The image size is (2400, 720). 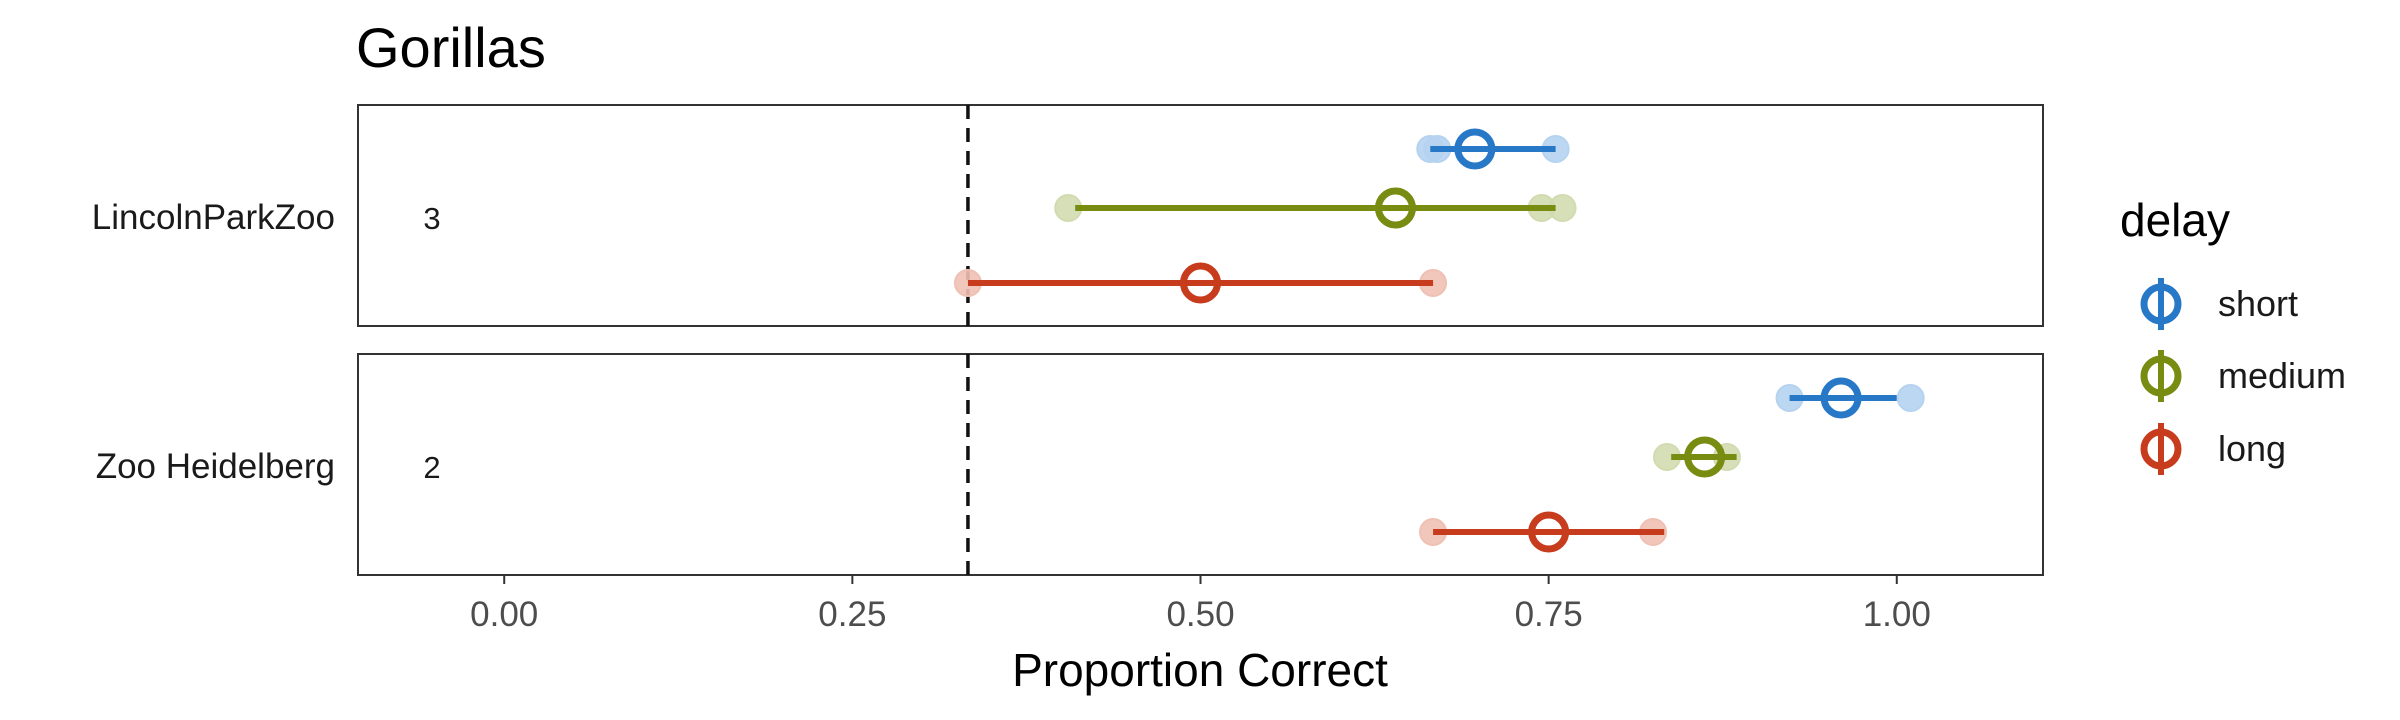 I want to click on legend-label-short: short, so click(x=2258, y=303).